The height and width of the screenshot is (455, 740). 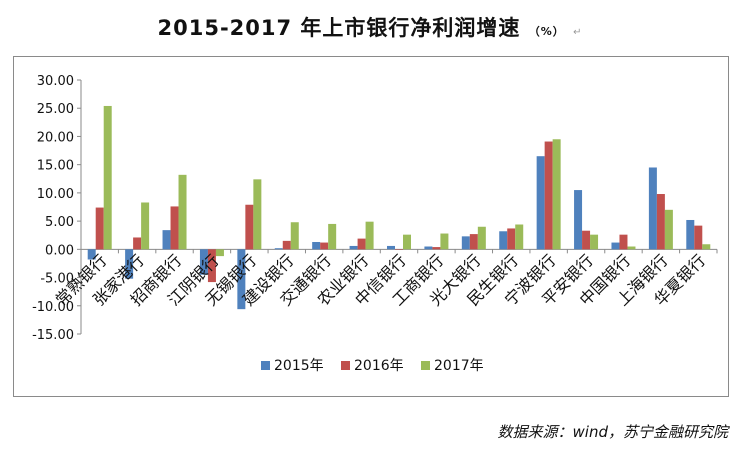 I want to click on bar-常熟银行-2016年, so click(x=99, y=228).